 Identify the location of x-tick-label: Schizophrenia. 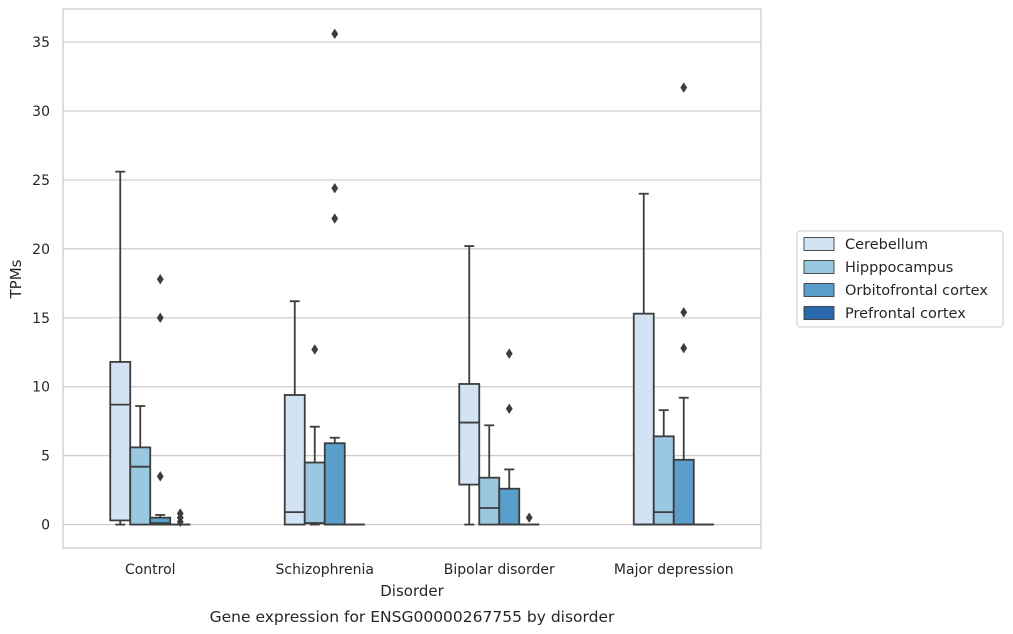
(325, 570).